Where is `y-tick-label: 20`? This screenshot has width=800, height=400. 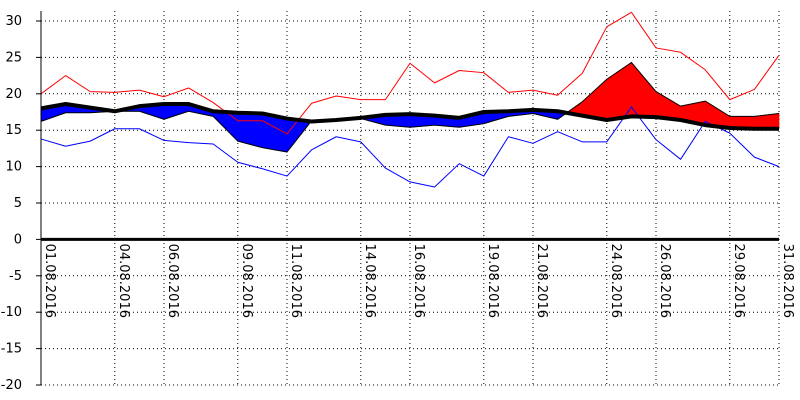
y-tick-label: 20 is located at coordinates (13, 94).